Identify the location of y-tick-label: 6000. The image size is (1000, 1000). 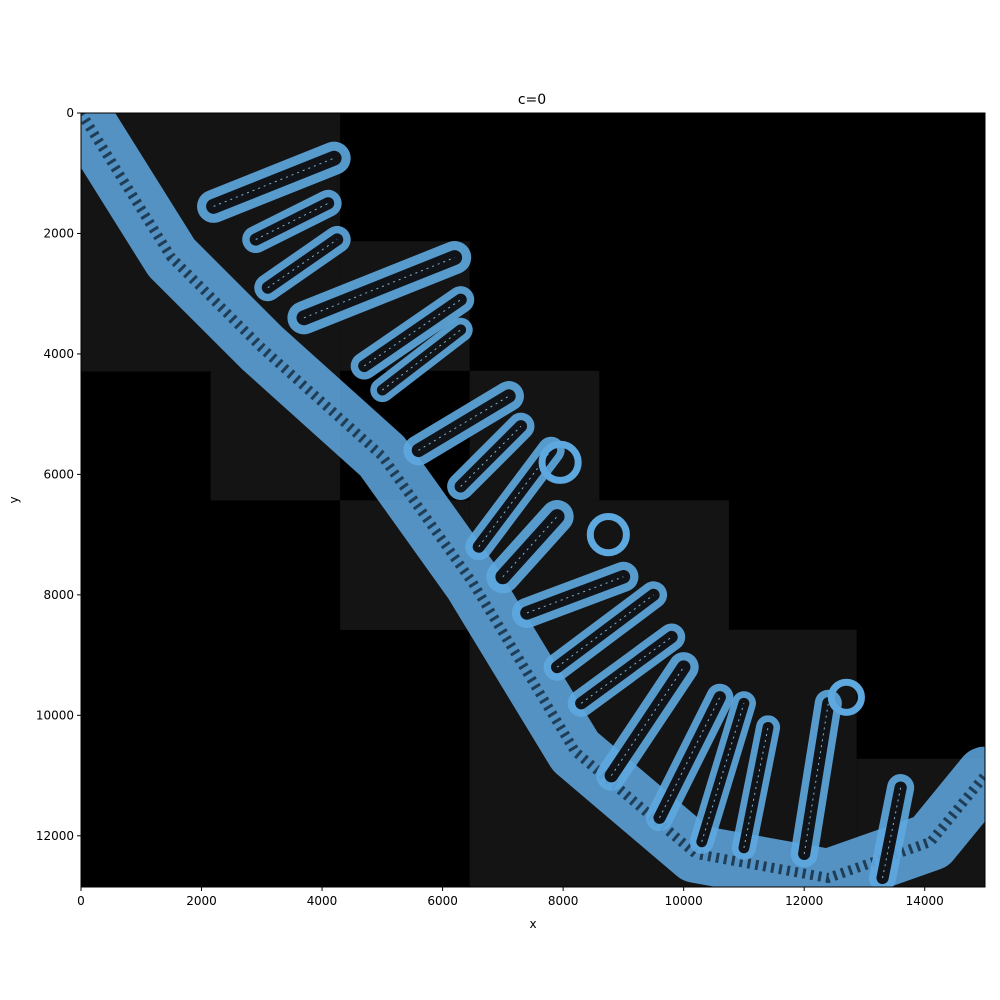
(58, 474).